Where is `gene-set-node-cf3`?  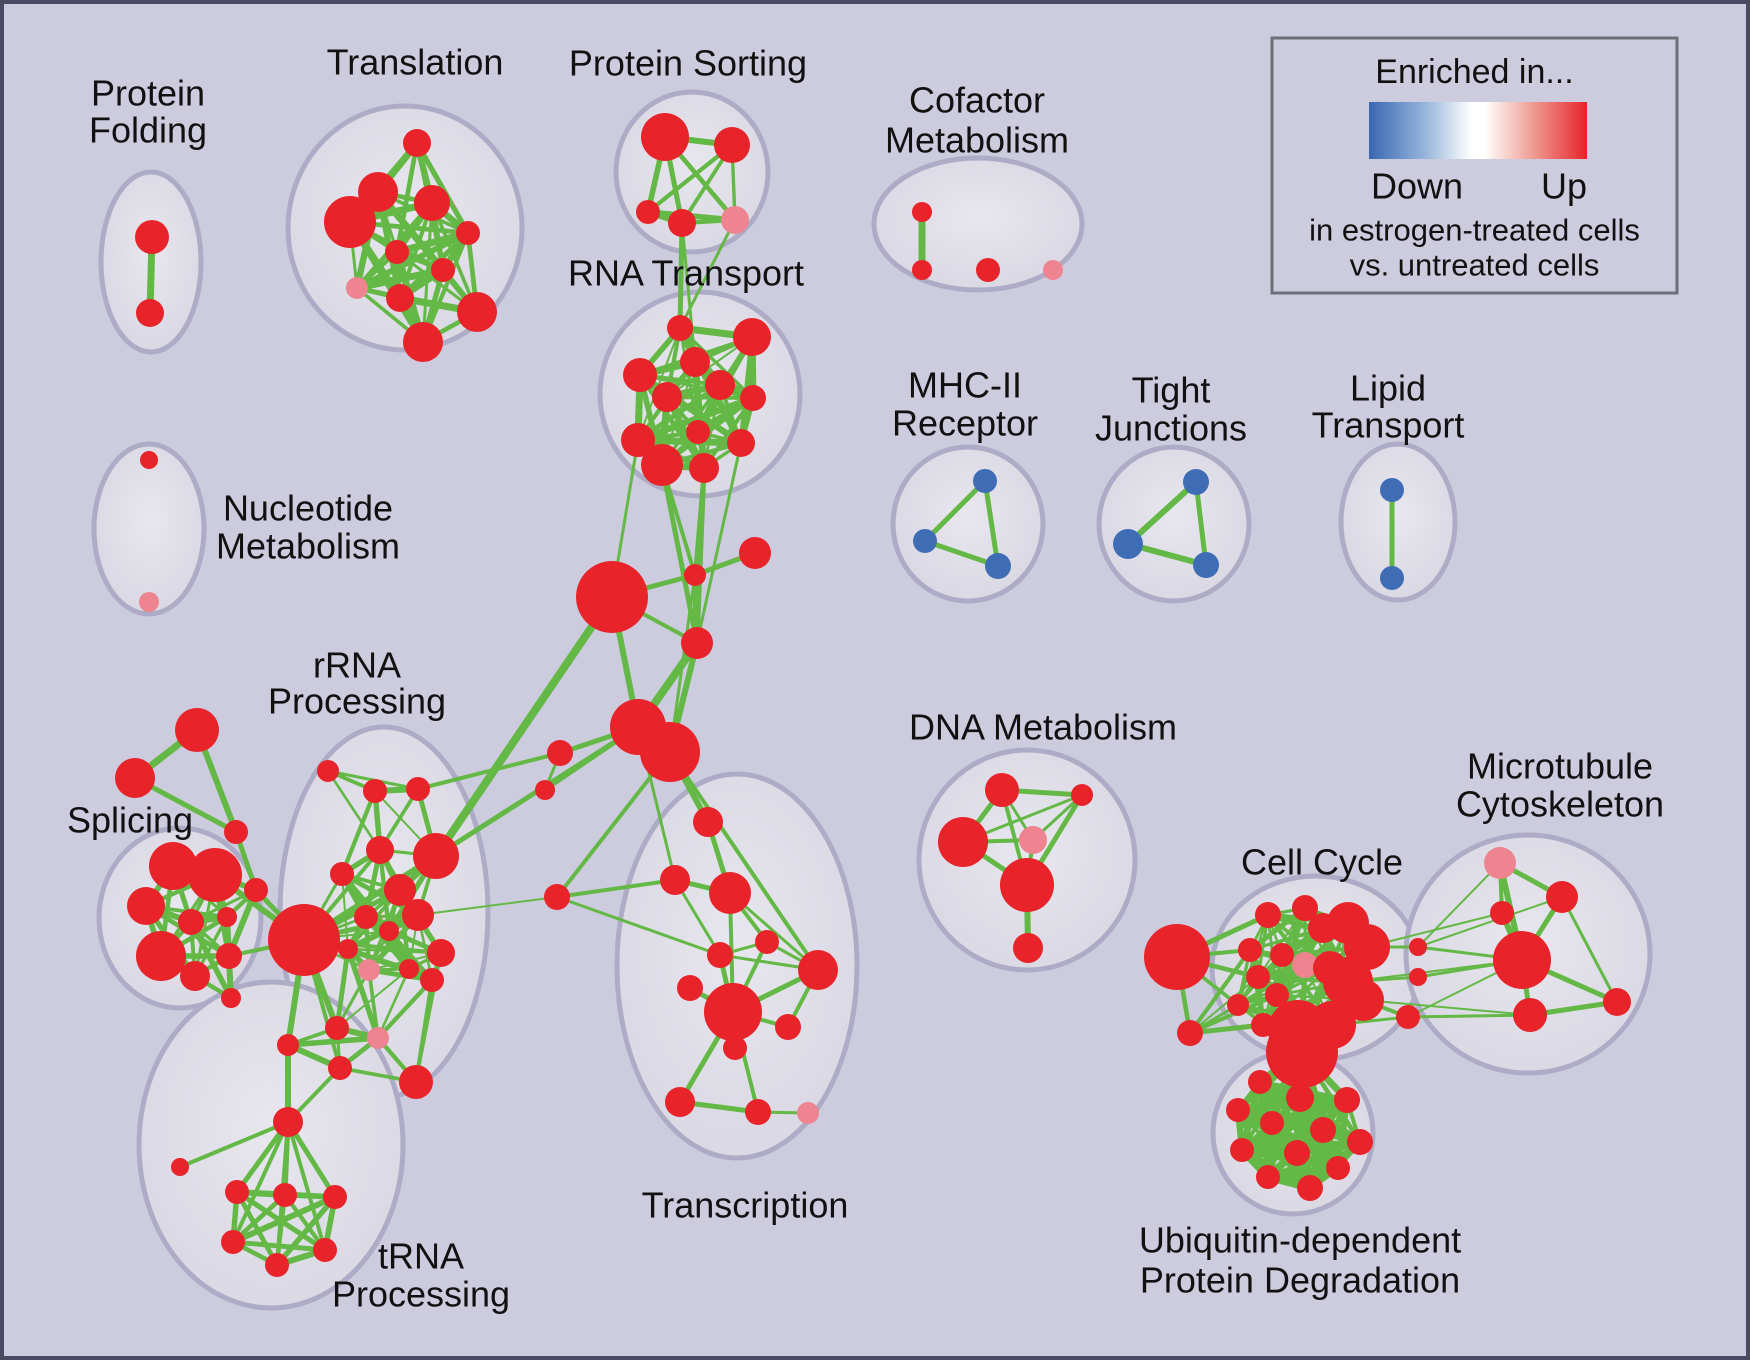 gene-set-node-cf3 is located at coordinates (988, 270).